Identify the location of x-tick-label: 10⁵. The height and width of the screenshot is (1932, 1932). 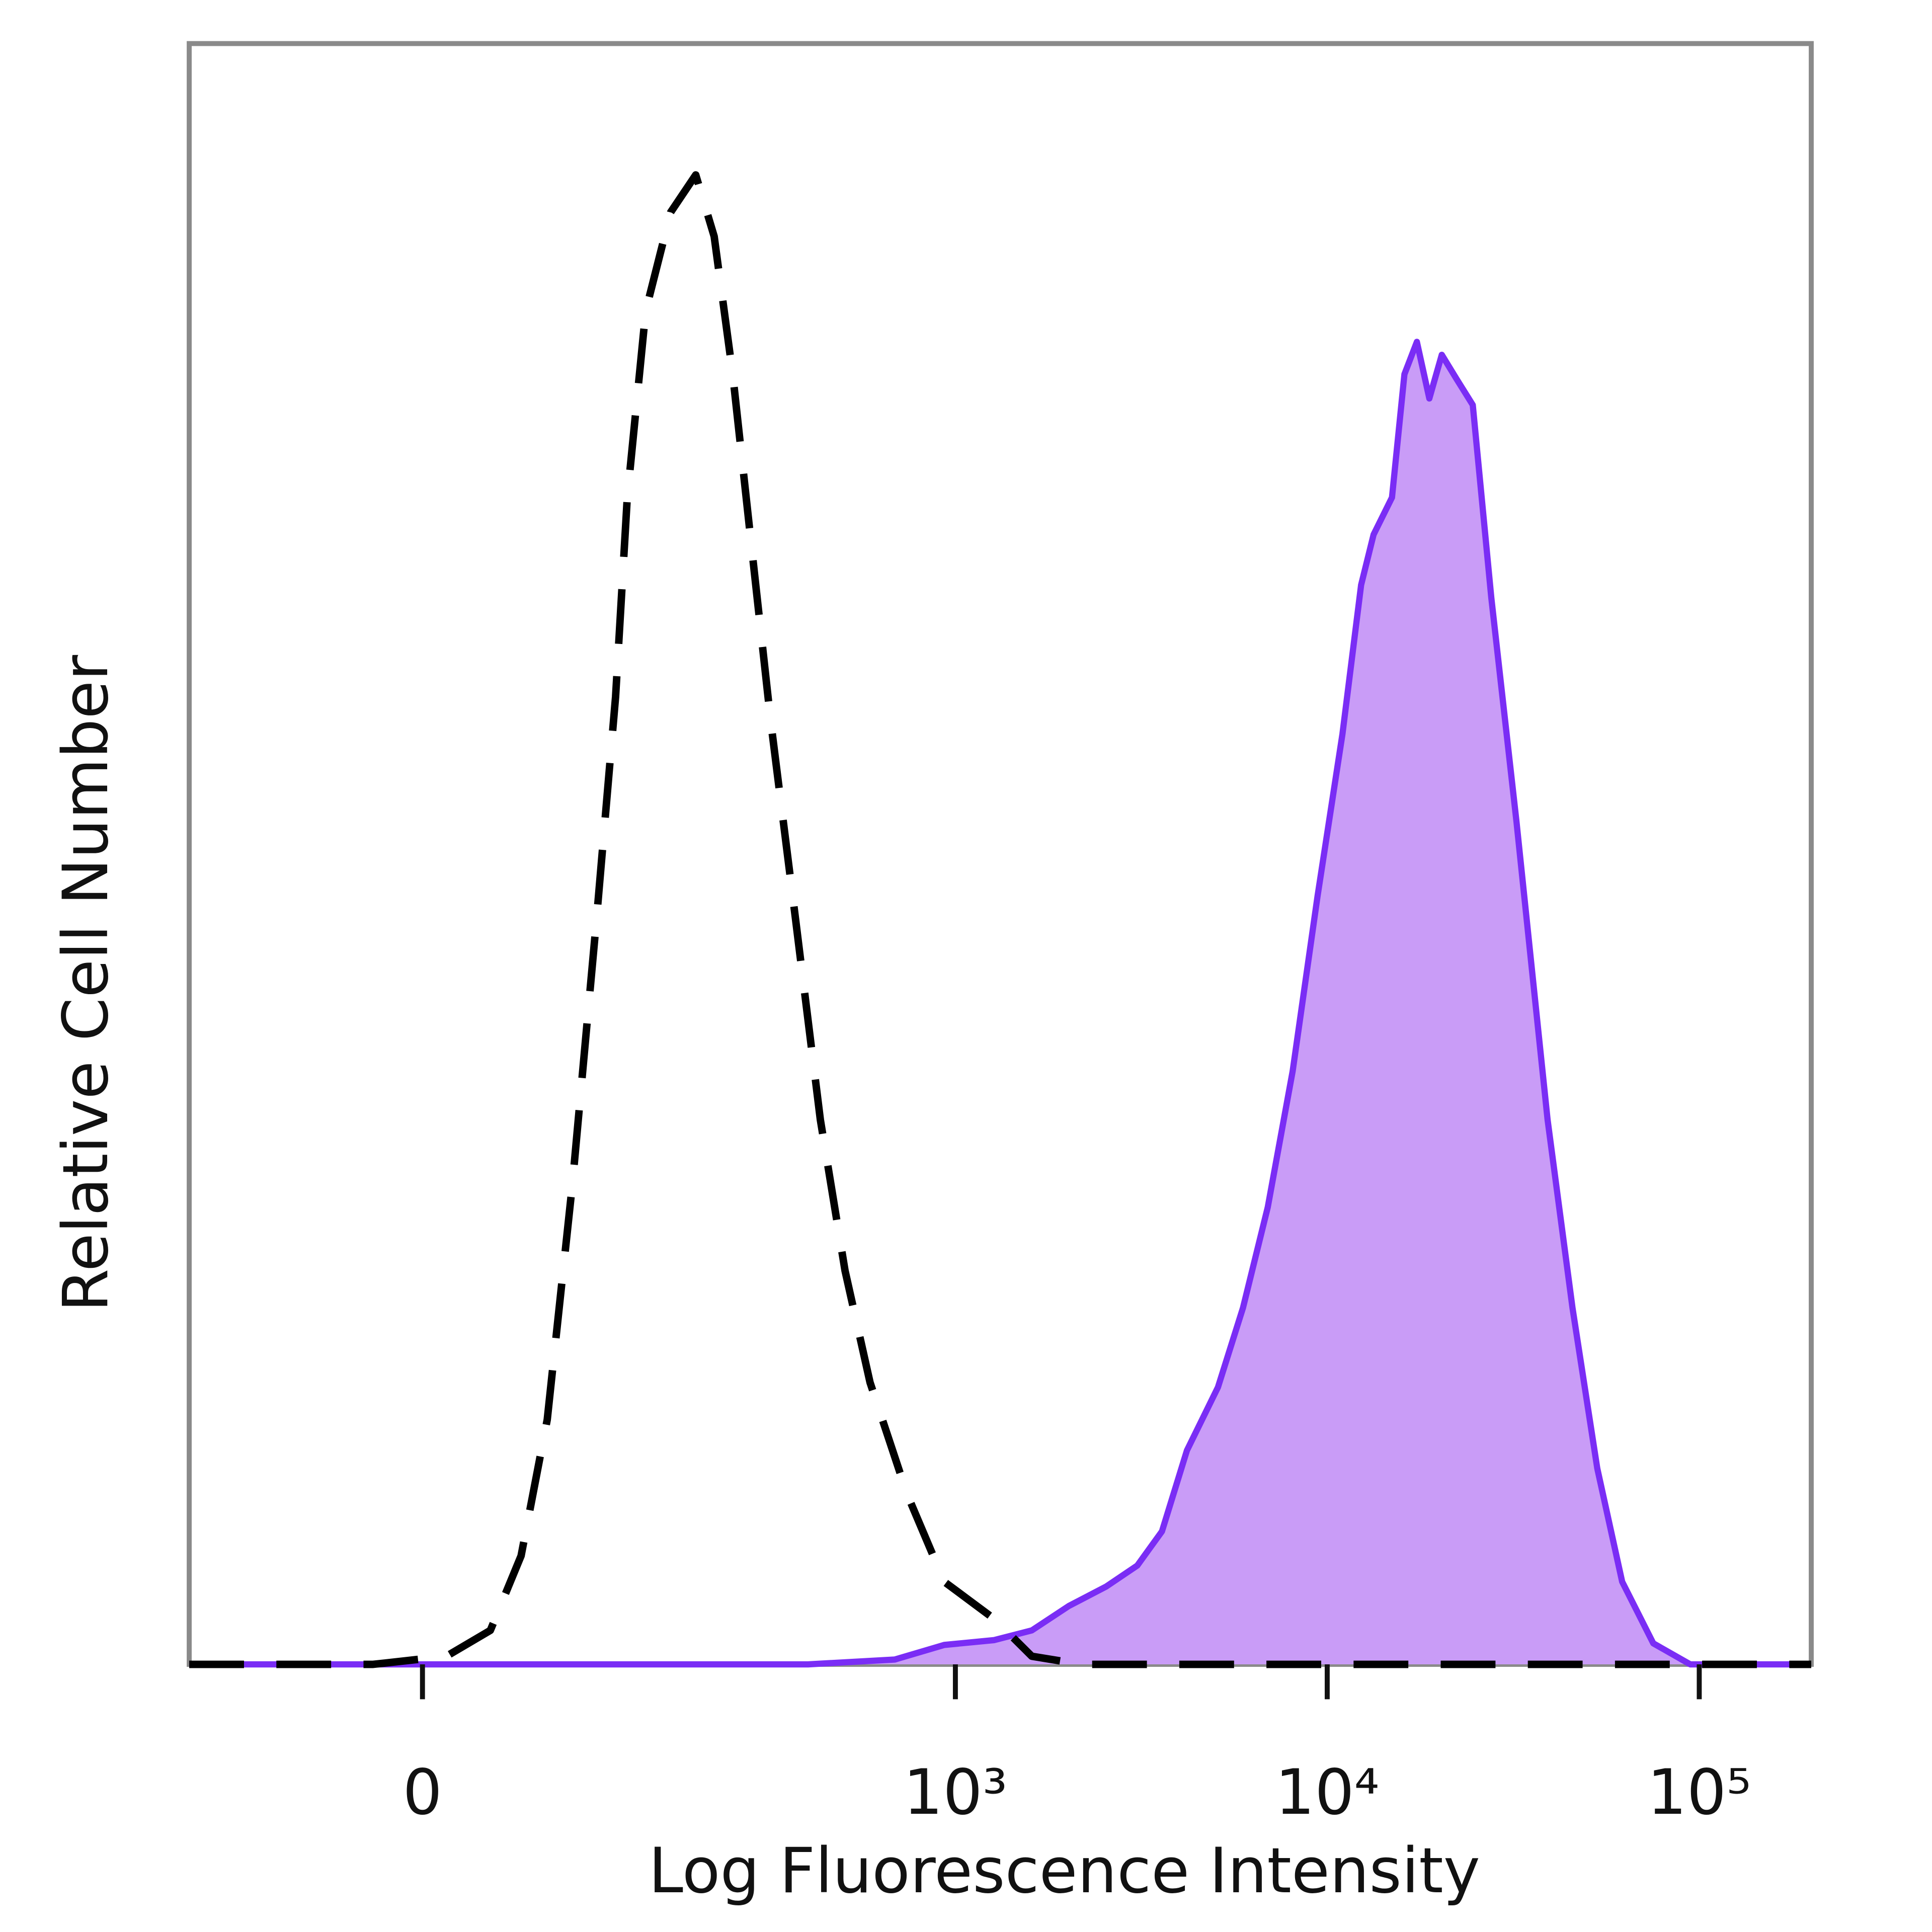
(1699, 1793).